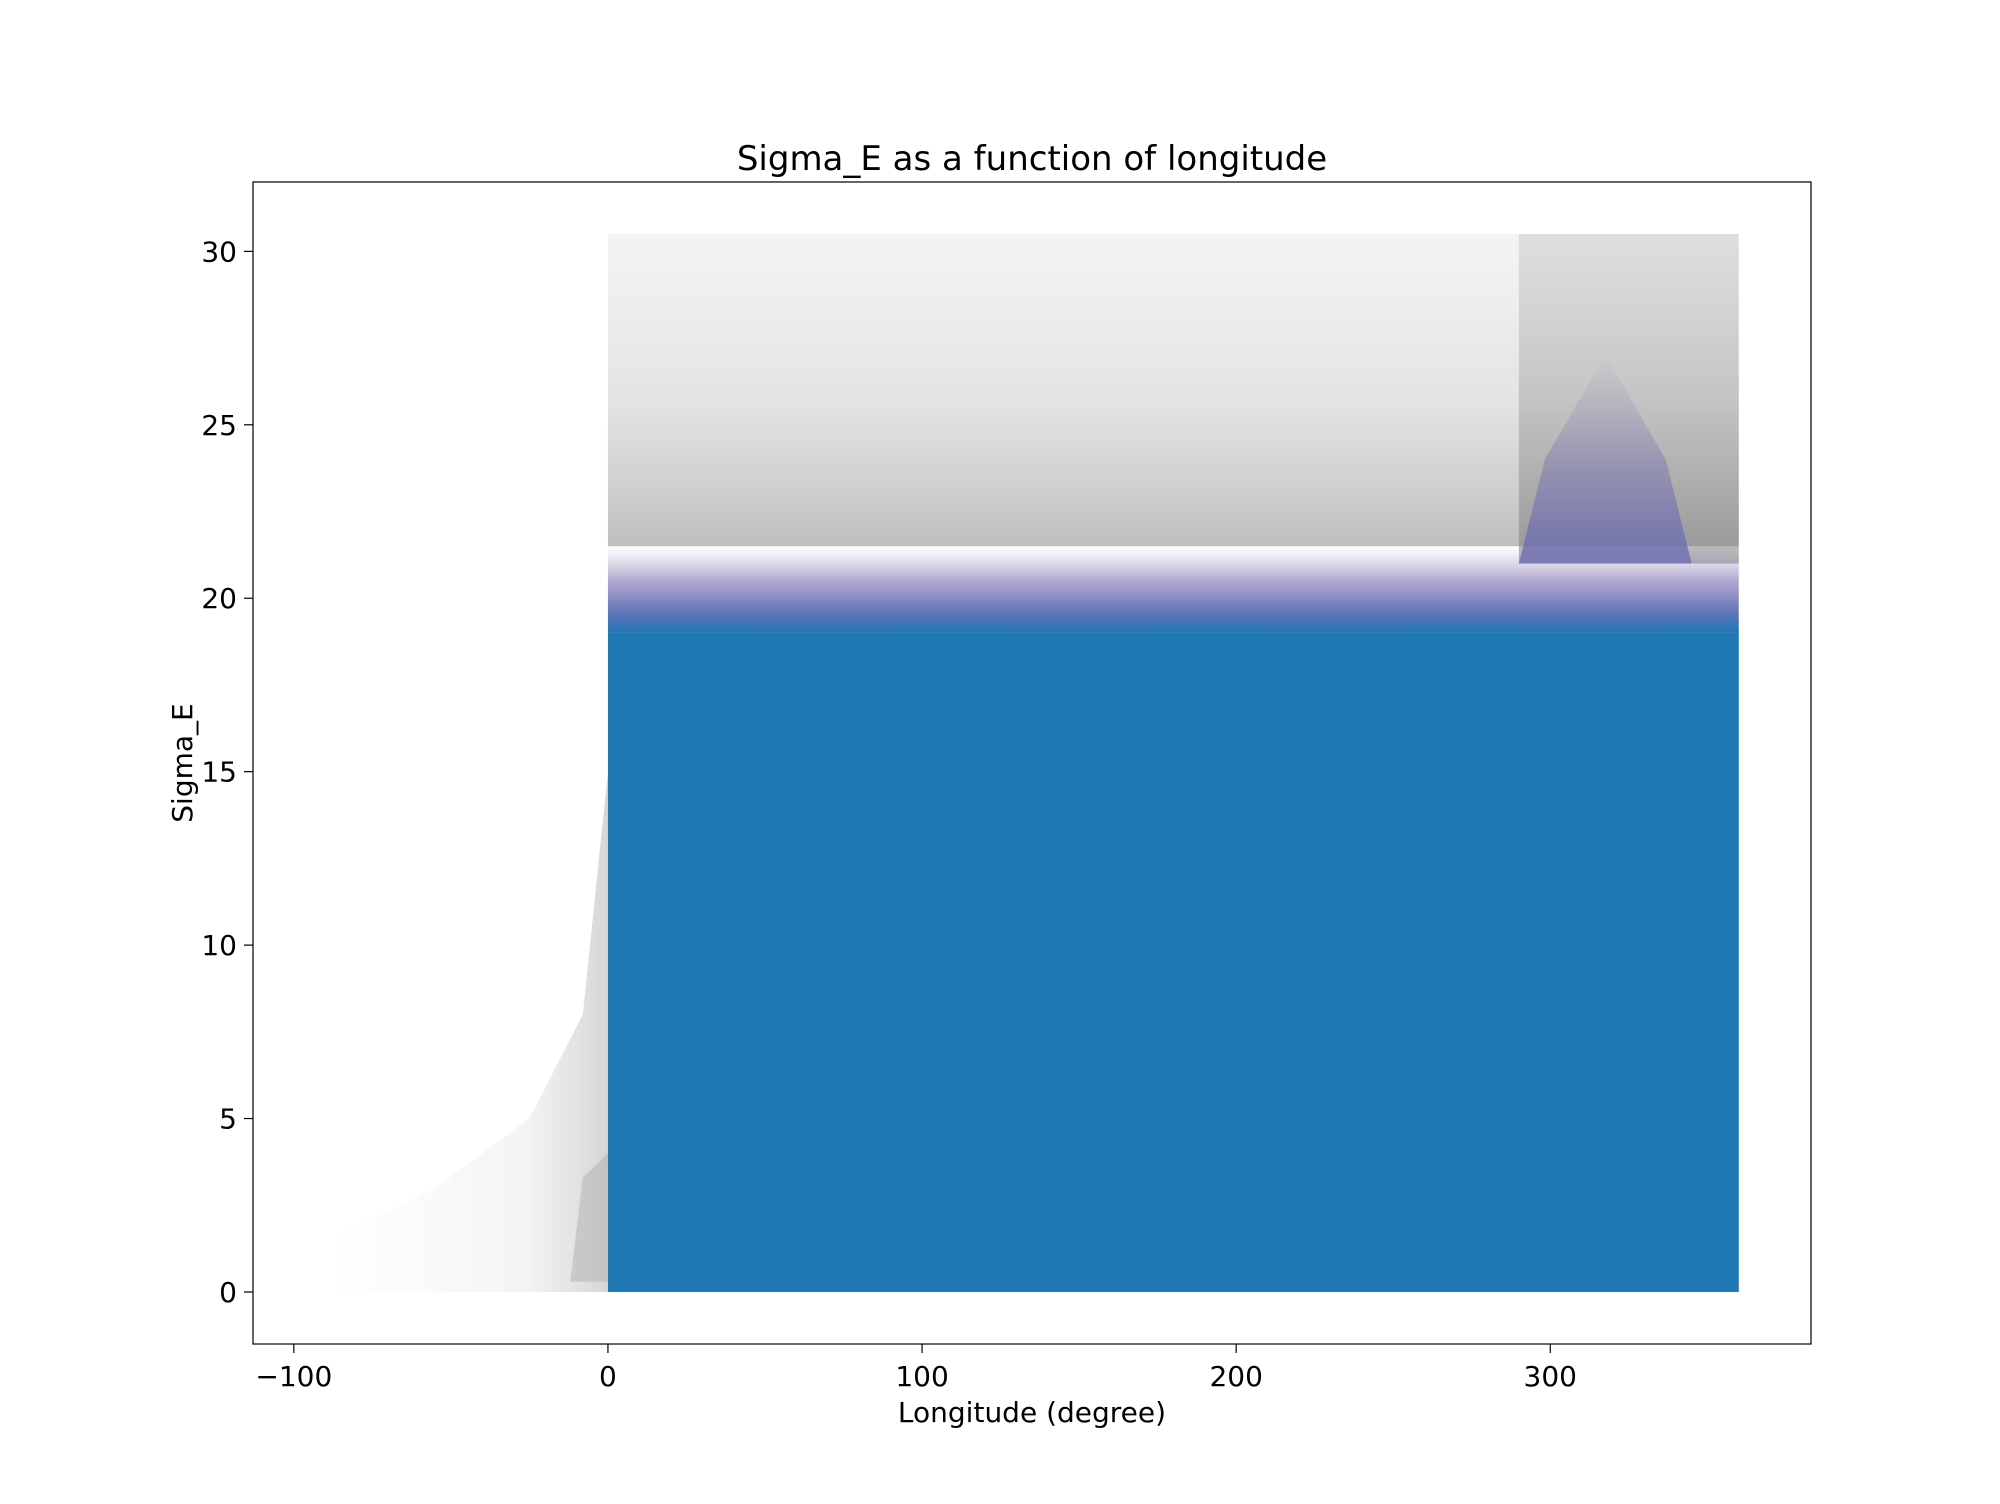 Image resolution: width=2000 pixels, height=1504 pixels. Describe the element at coordinates (219, 945) in the screenshot. I see `y-tick-label: 10` at that location.